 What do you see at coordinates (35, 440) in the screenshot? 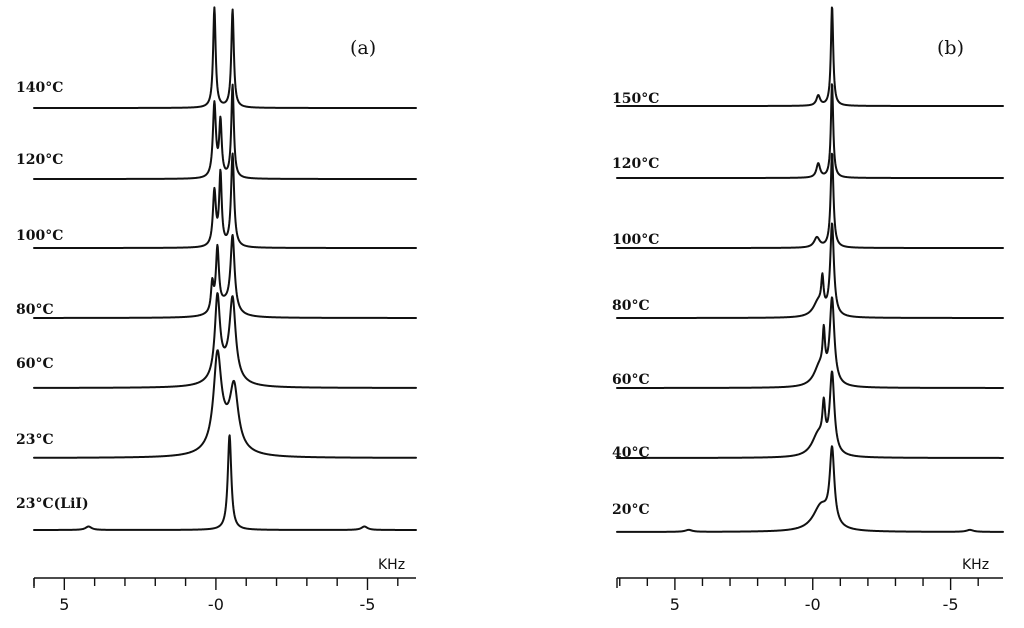
I see `temperature-label: 23°C` at bounding box center [35, 440].